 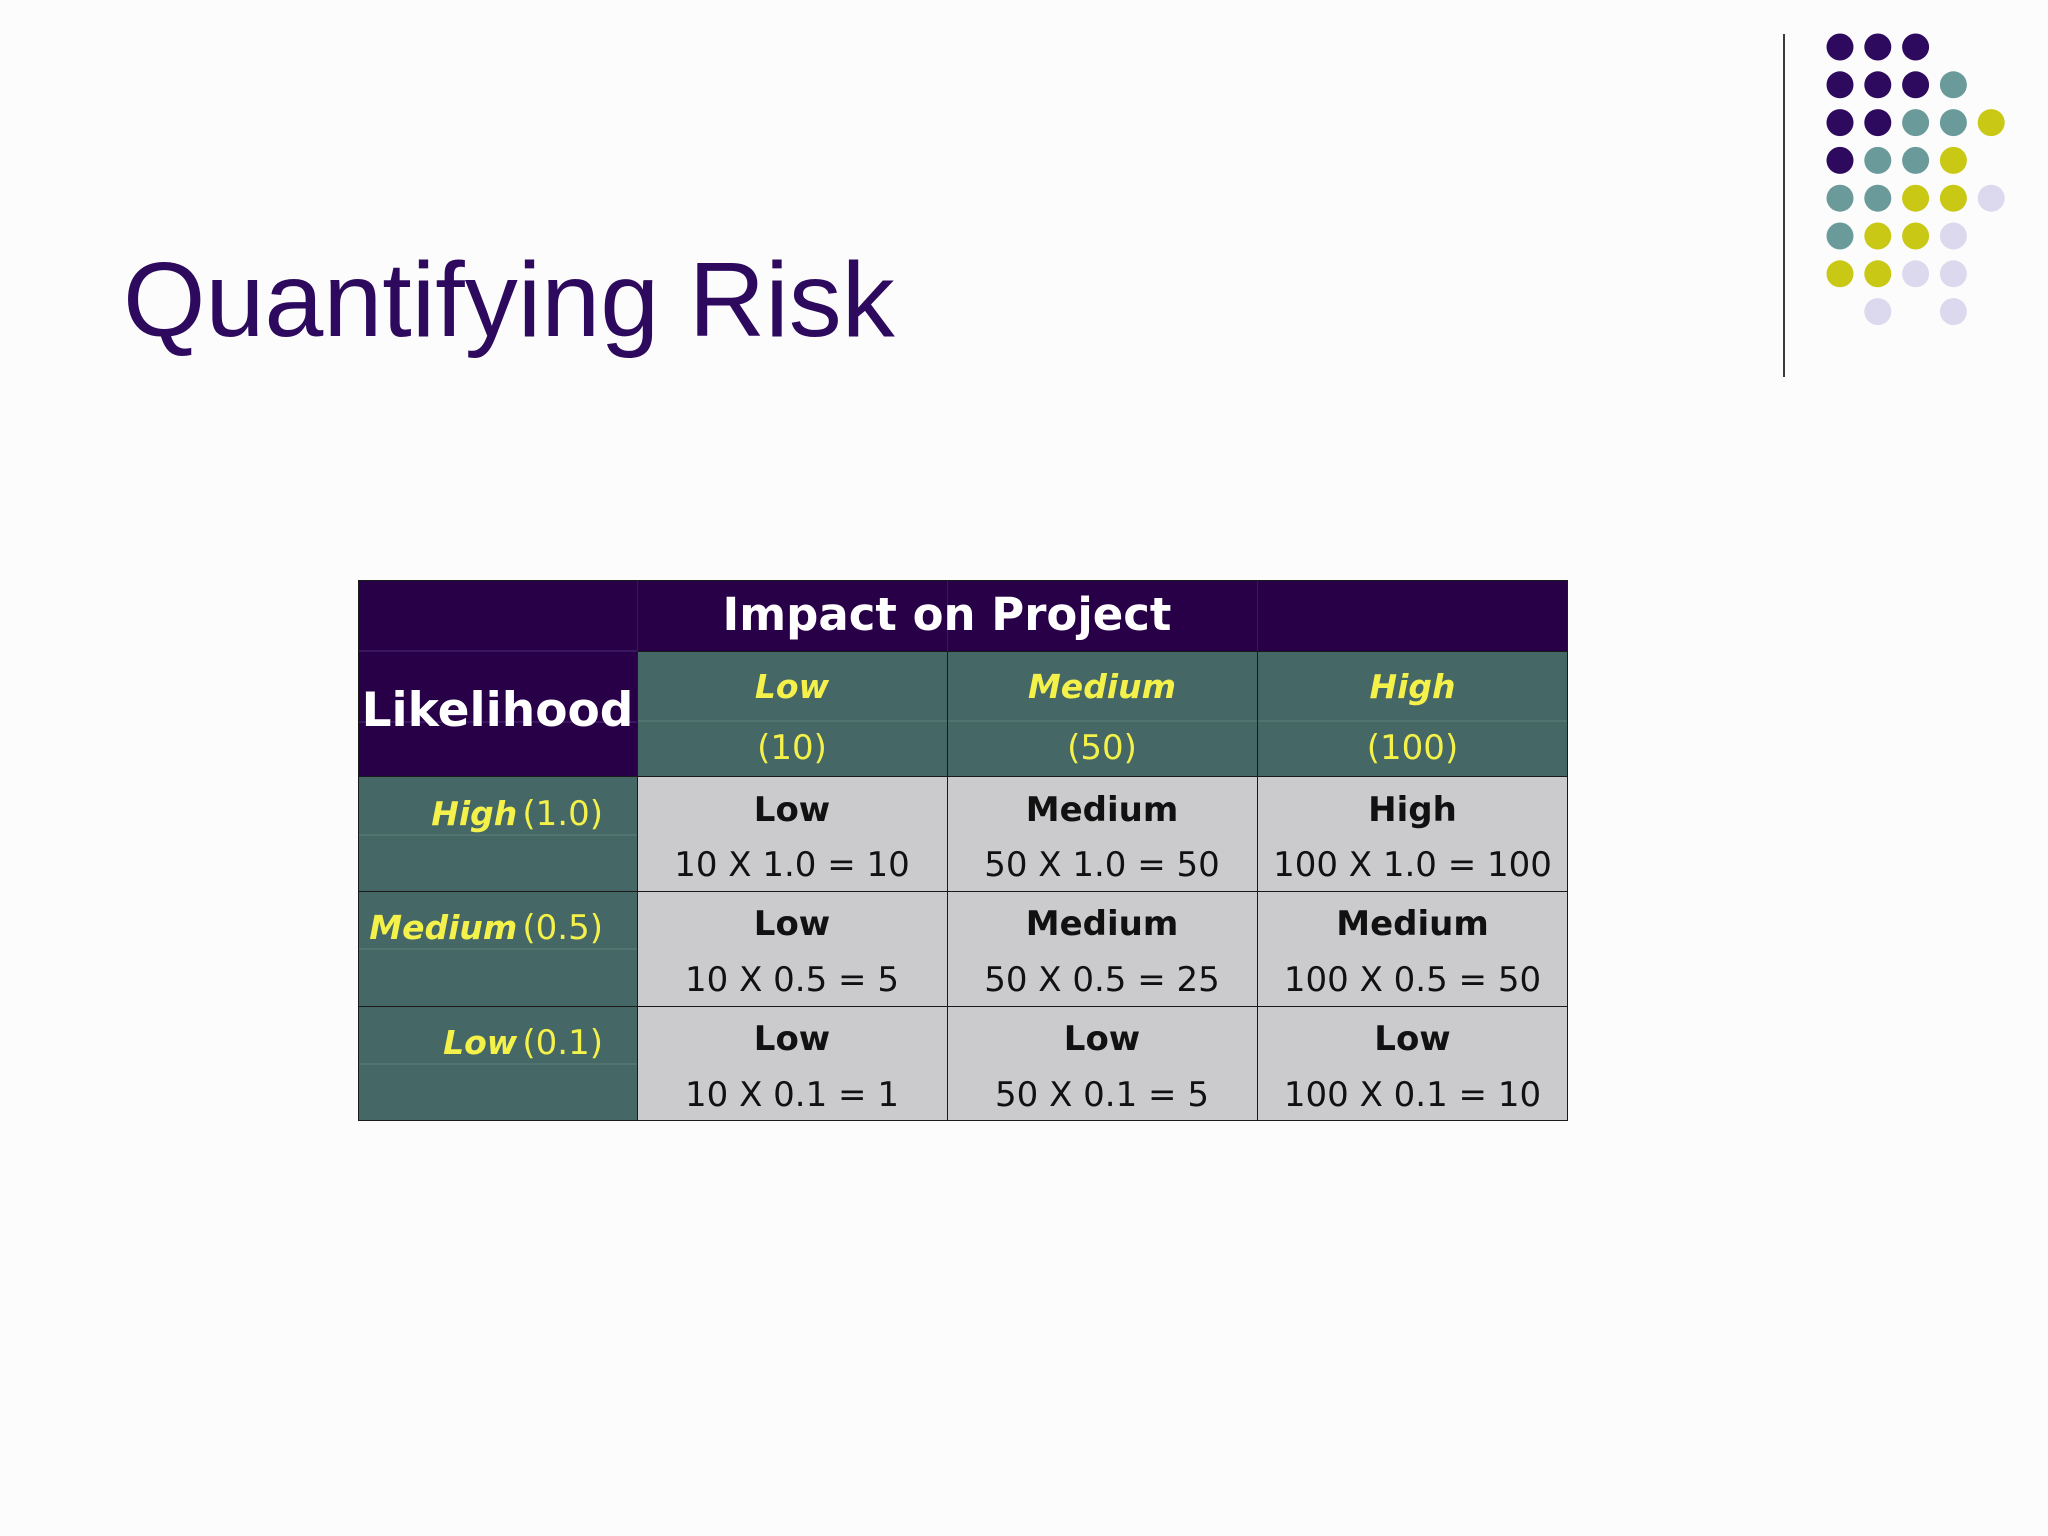 What do you see at coordinates (792, 980) in the screenshot?
I see `risk-calculation: 10 X 0.5 = 5` at bounding box center [792, 980].